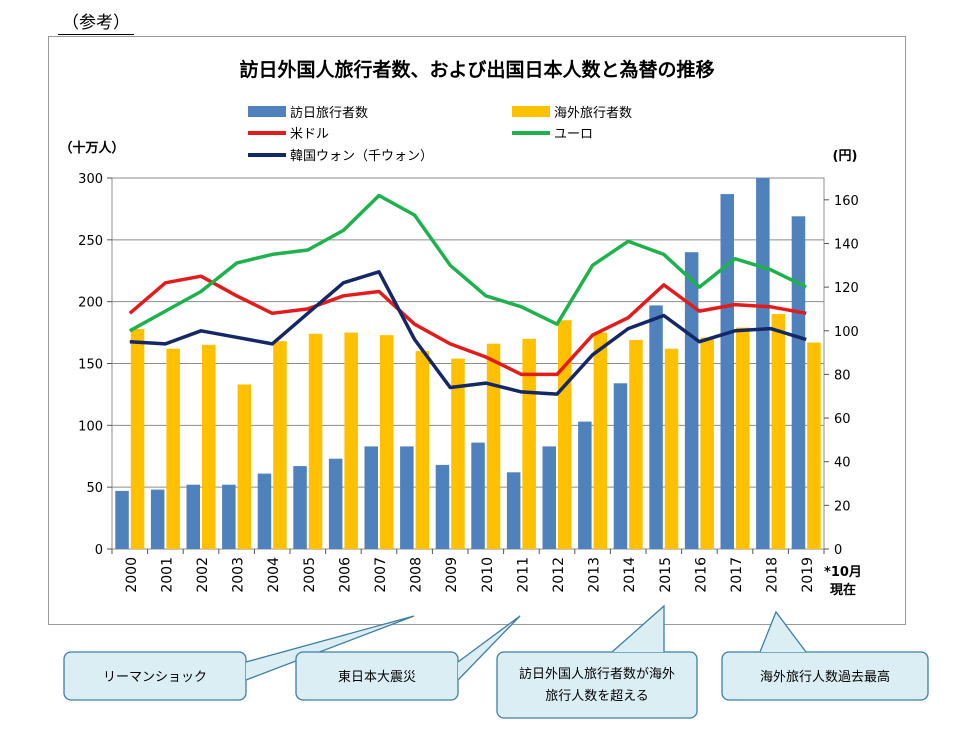 The height and width of the screenshot is (735, 954). What do you see at coordinates (595, 575) in the screenshot?
I see `x-tick-label: 2013` at bounding box center [595, 575].